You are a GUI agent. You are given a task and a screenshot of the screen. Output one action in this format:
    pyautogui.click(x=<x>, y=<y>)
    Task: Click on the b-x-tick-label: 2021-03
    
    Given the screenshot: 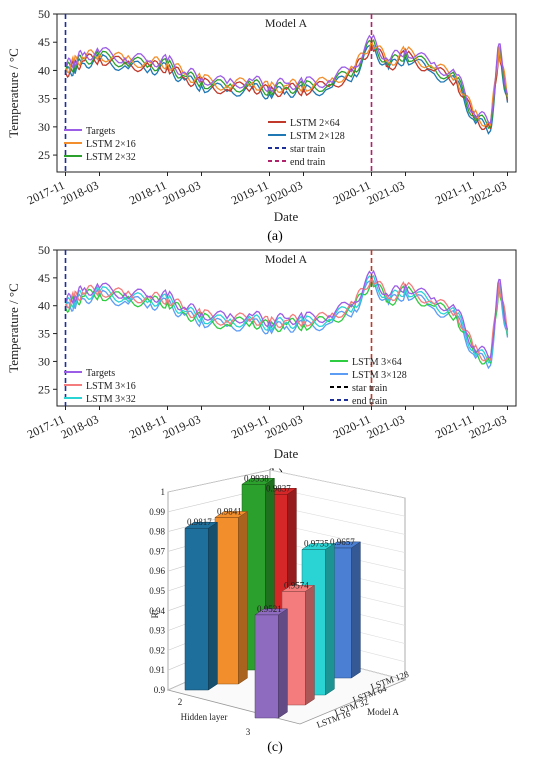 What is the action you would take?
    pyautogui.click(x=386, y=427)
    